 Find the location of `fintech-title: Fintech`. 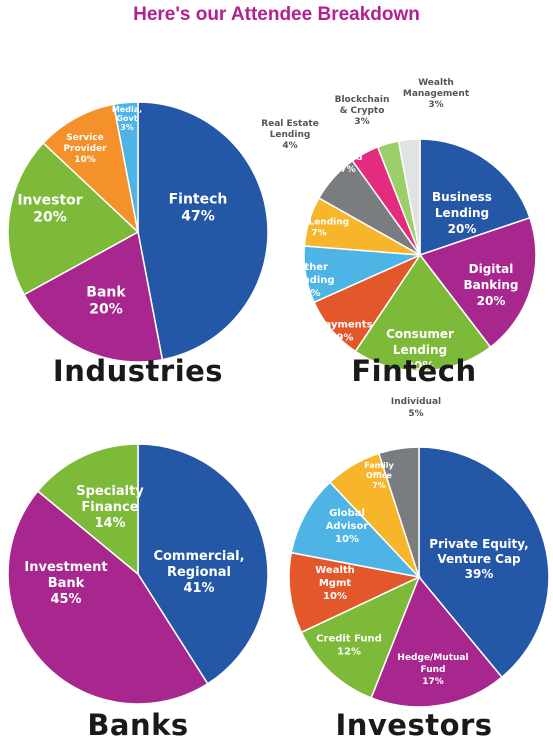

fintech-title: Fintech is located at coordinates (414, 371).